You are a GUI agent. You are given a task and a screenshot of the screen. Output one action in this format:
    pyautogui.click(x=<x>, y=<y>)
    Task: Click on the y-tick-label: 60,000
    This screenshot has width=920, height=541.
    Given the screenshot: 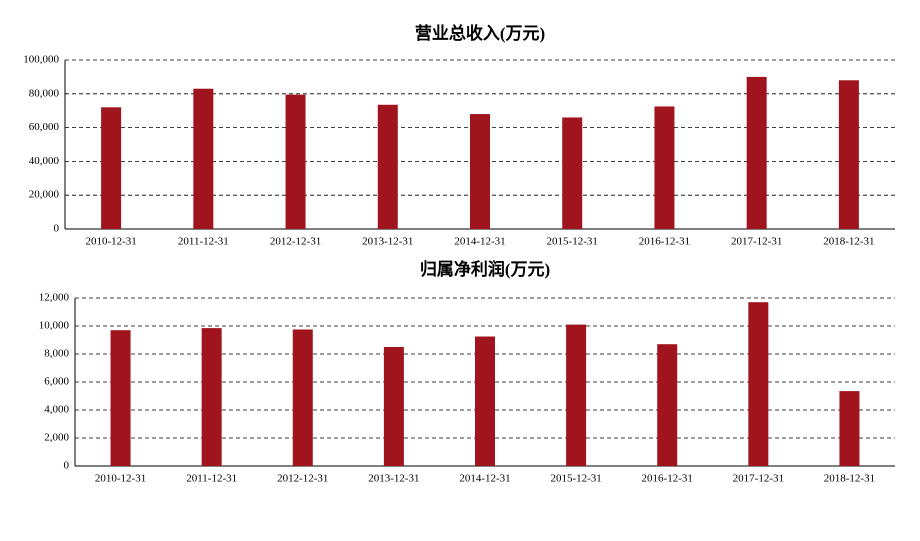 What is the action you would take?
    pyautogui.click(x=44, y=127)
    